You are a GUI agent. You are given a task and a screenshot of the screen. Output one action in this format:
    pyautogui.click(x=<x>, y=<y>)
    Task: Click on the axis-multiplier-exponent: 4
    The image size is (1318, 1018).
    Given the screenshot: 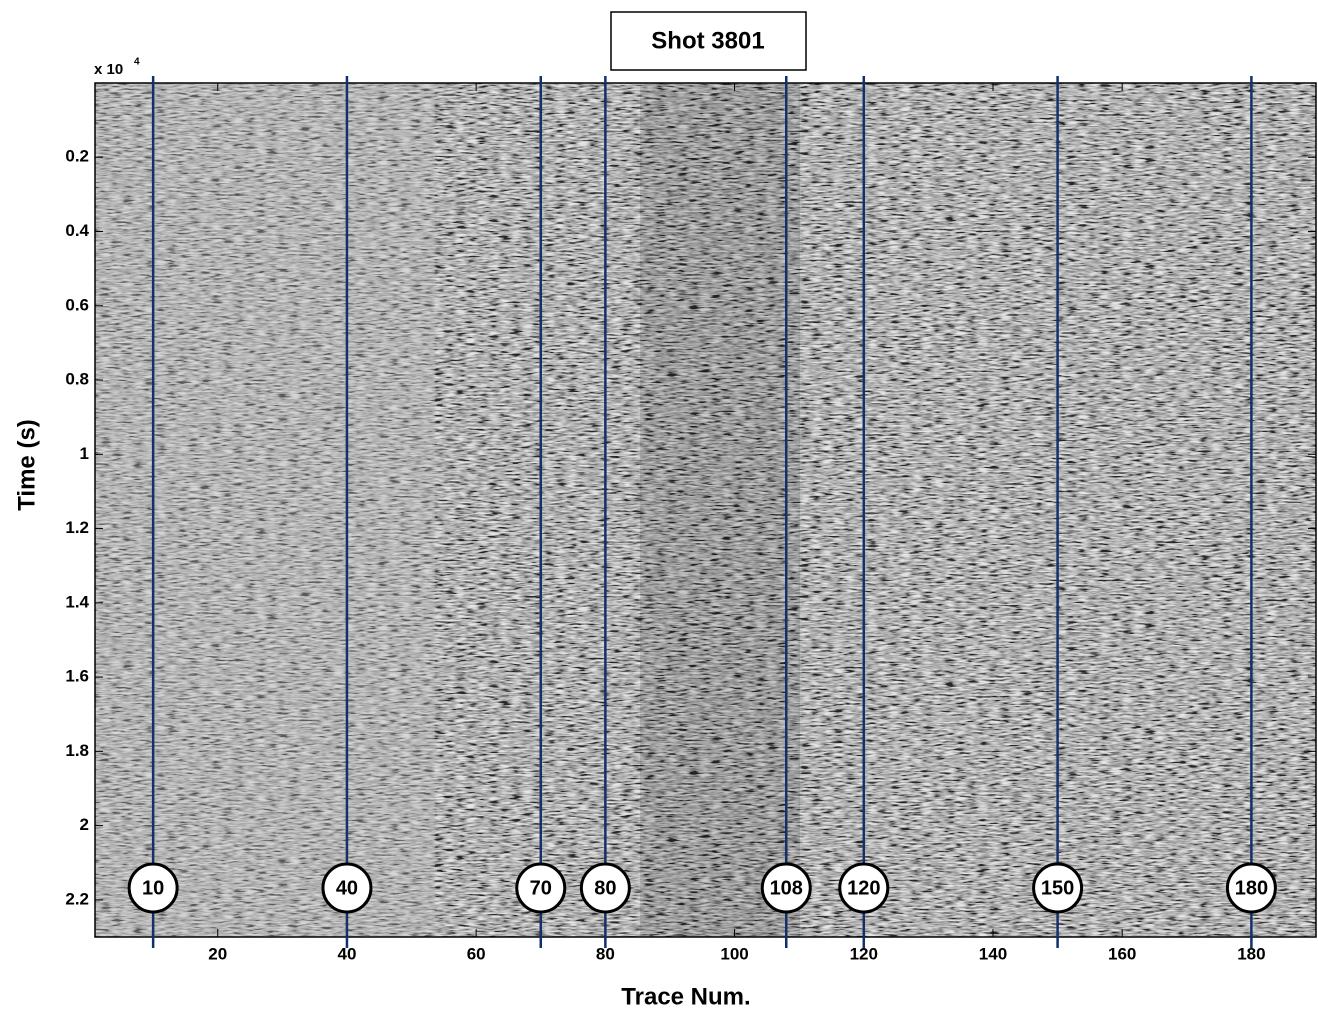 What is the action you would take?
    pyautogui.click(x=137, y=62)
    